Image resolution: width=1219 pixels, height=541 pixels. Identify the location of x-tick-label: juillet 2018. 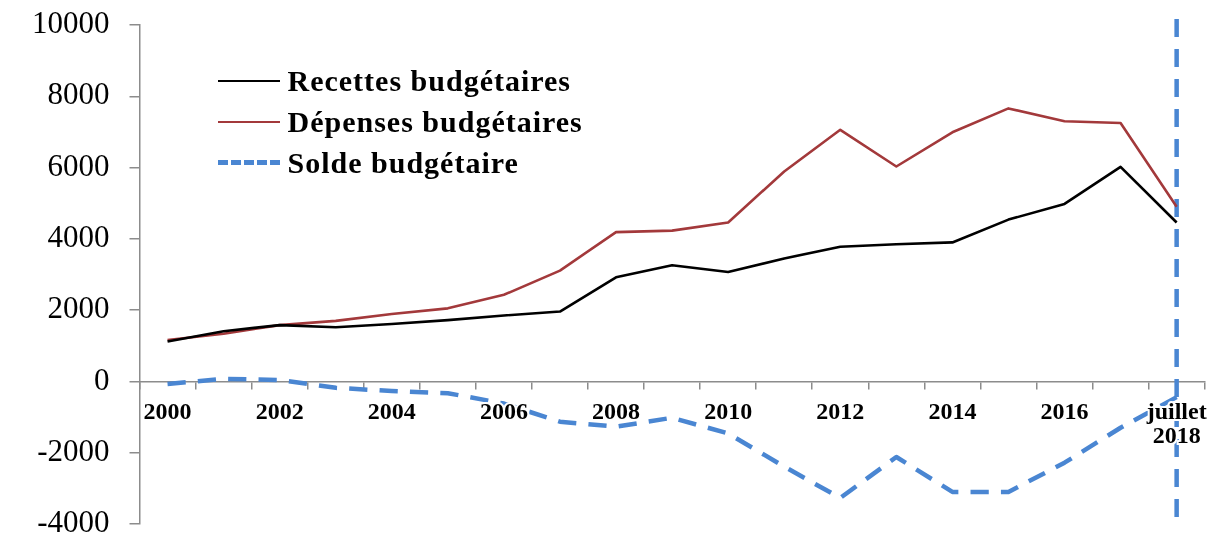
(1176, 422).